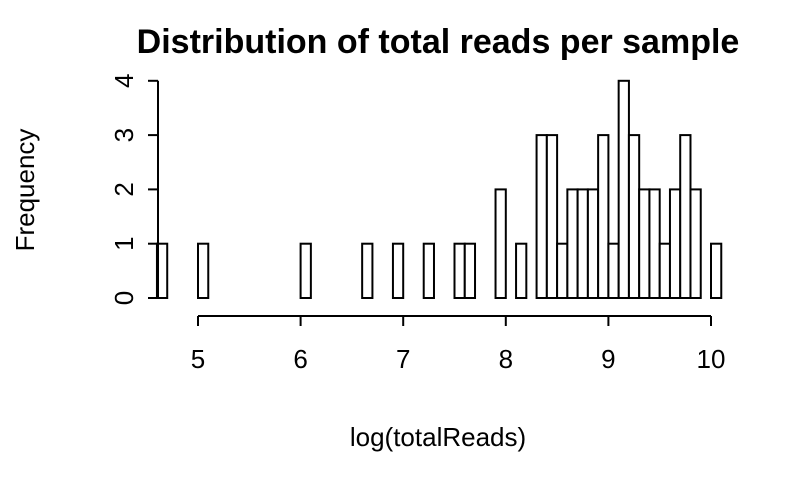 Image resolution: width=800 pixels, height=494 pixels. I want to click on x-tick-label: 9, so click(608, 359).